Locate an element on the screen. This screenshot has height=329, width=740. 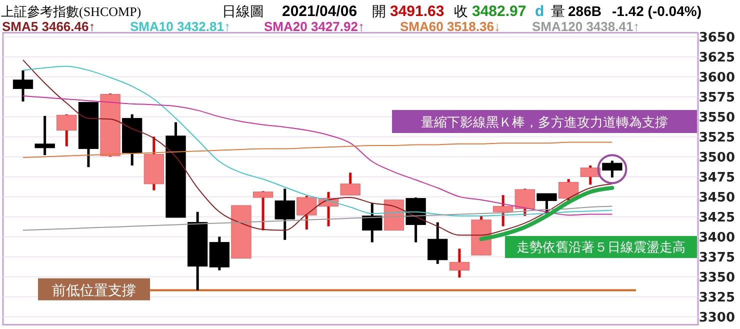
text: 開 is located at coordinates (379, 11).